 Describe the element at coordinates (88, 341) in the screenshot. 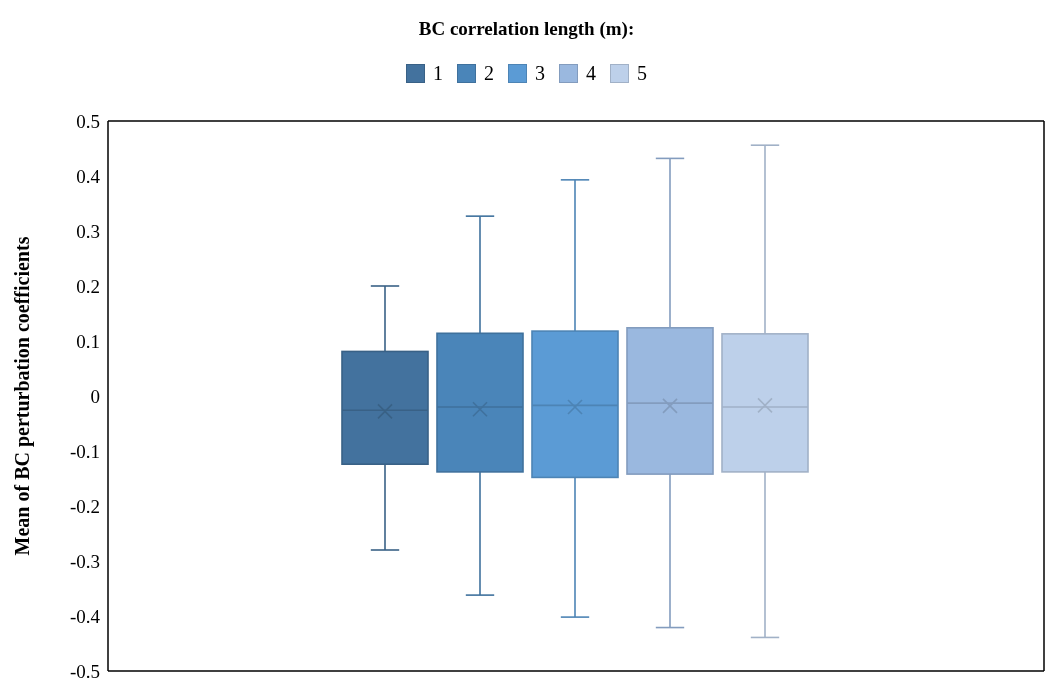

I see `y-tick-label: 0.1` at that location.